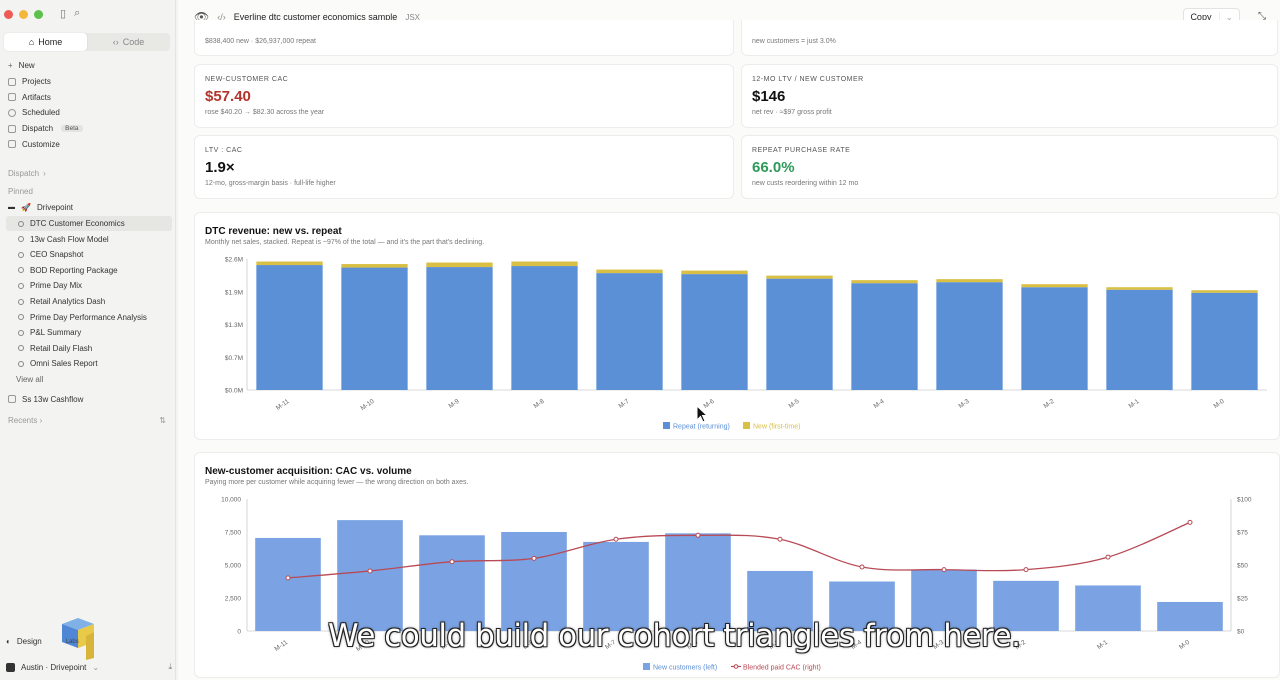 The width and height of the screenshot is (1280, 680). Describe the element at coordinates (234, 292) in the screenshot. I see `y-tick-label: $1.9M` at that location.